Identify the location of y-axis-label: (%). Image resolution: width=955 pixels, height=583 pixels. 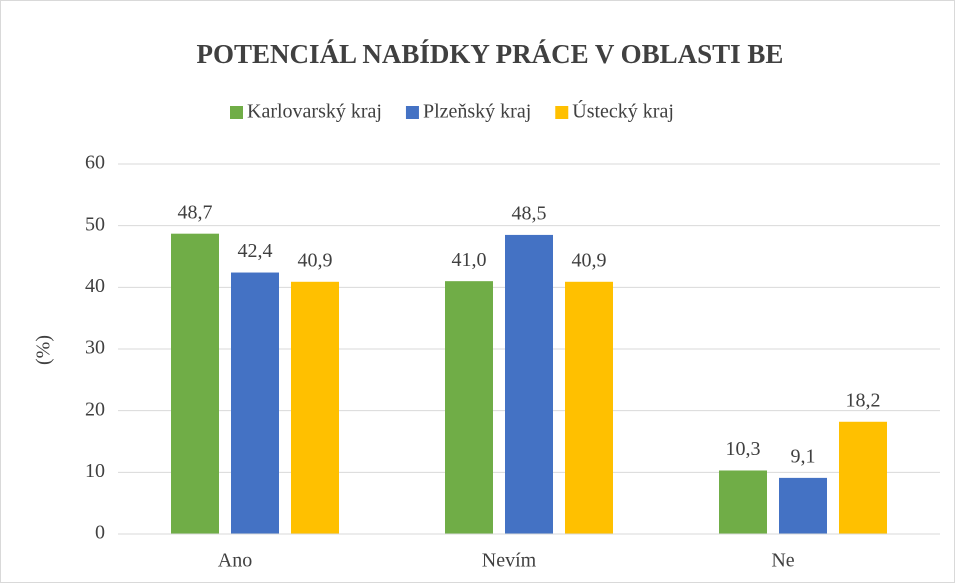
(44, 350).